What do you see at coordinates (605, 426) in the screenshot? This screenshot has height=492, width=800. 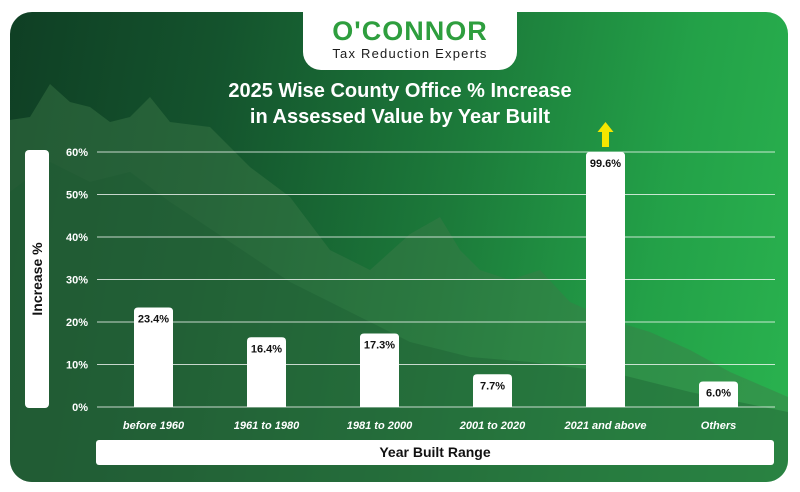 I see `x-tick-label: 2021 and above` at bounding box center [605, 426].